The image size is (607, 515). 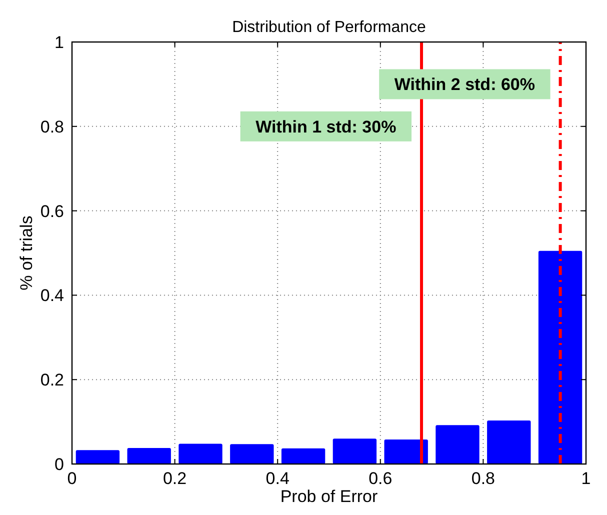 I want to click on y-axis-title: % of trials, so click(x=26, y=253).